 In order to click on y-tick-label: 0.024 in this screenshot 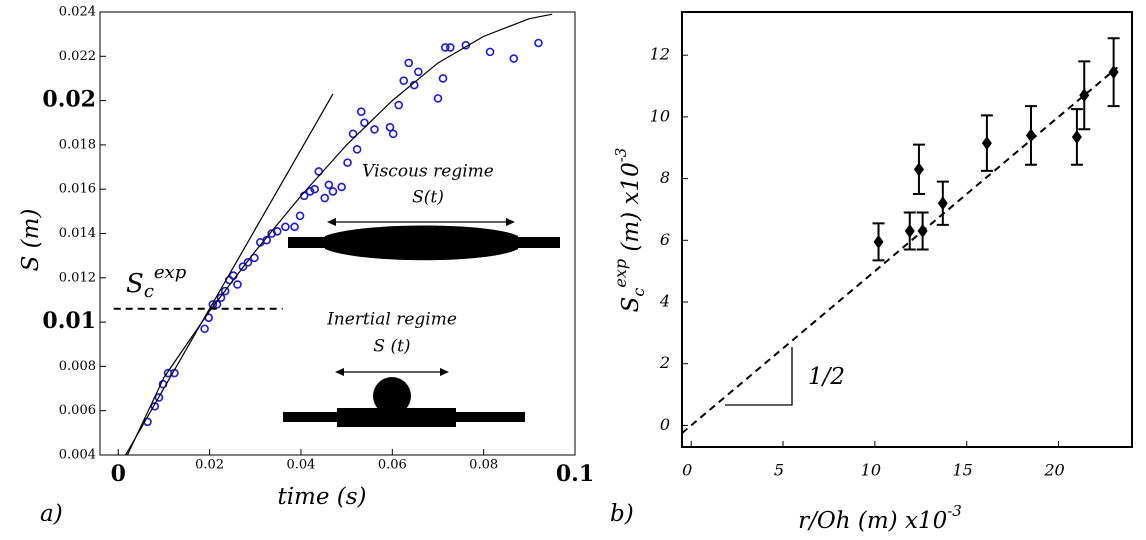, I will do `click(77, 12)`.